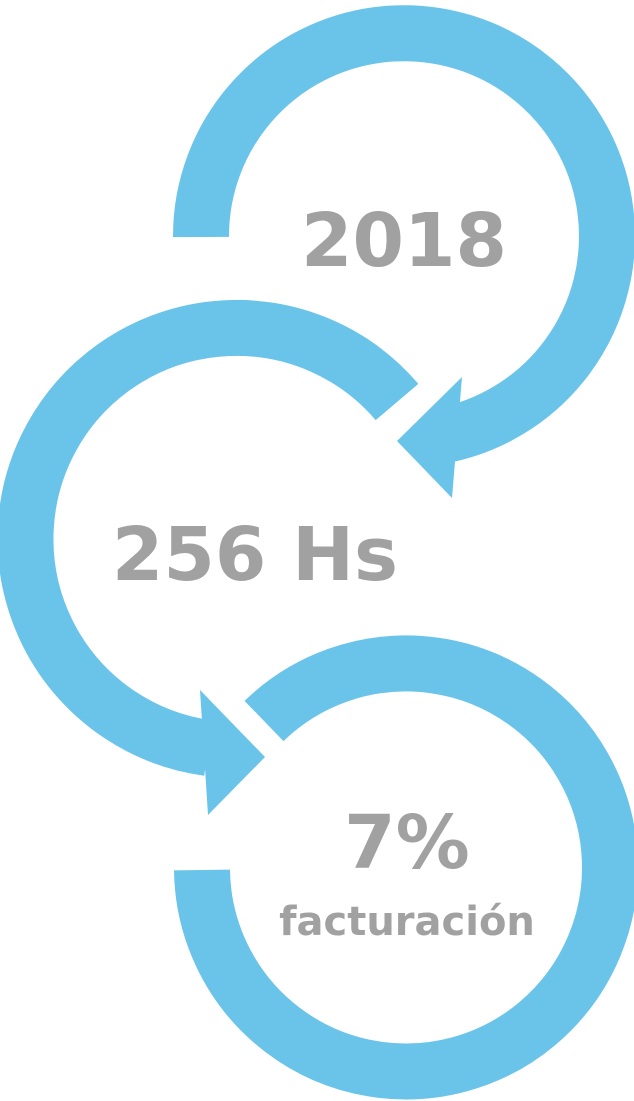 This screenshot has height=1101, width=634. What do you see at coordinates (407, 922) in the screenshot?
I see `cycle-3-caption: facturación` at bounding box center [407, 922].